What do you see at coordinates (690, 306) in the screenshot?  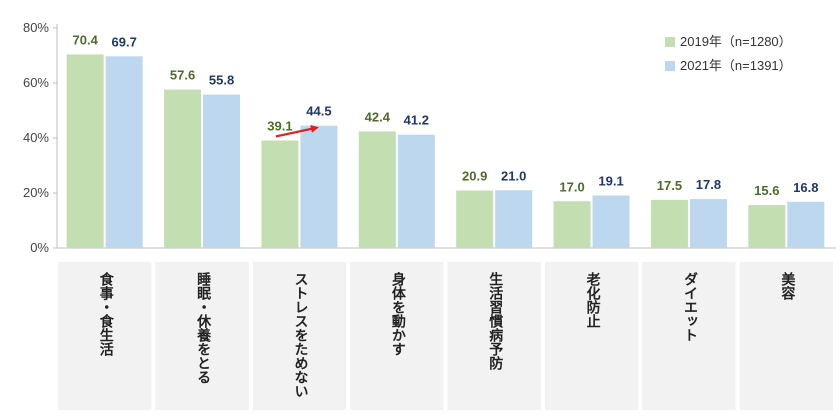 I see `category-label: ダイエット` at bounding box center [690, 306].